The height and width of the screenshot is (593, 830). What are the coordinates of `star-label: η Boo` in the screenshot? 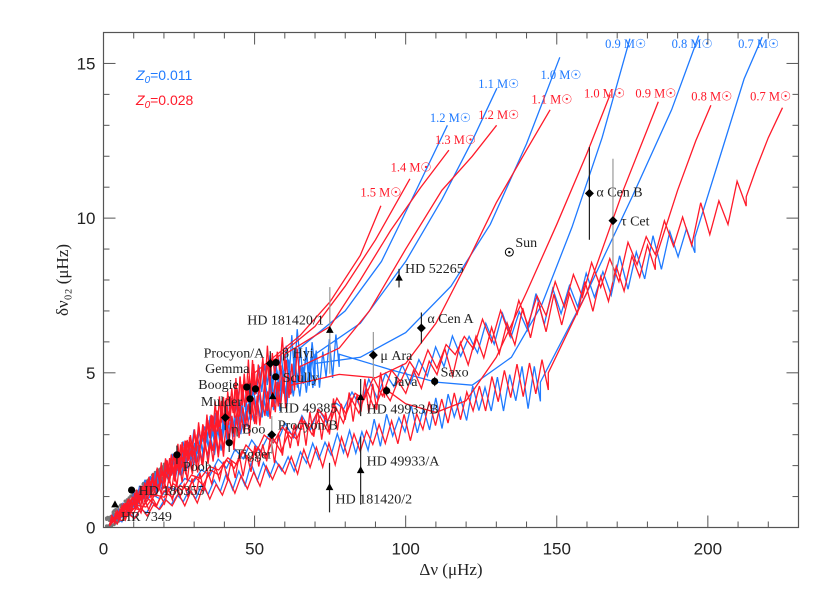 It's located at (248, 430).